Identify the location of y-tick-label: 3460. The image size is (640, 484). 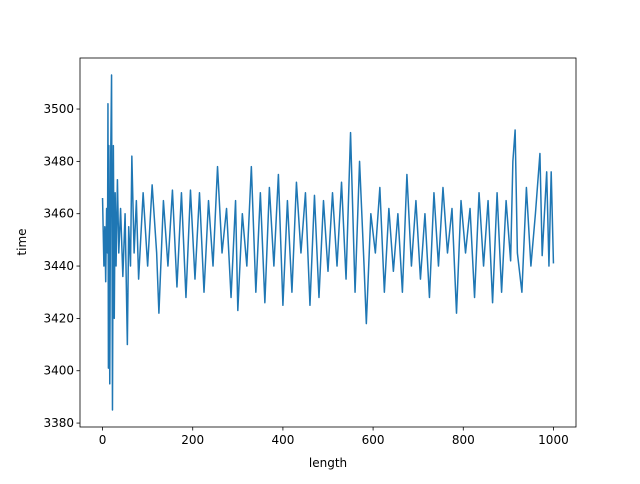
(58, 214).